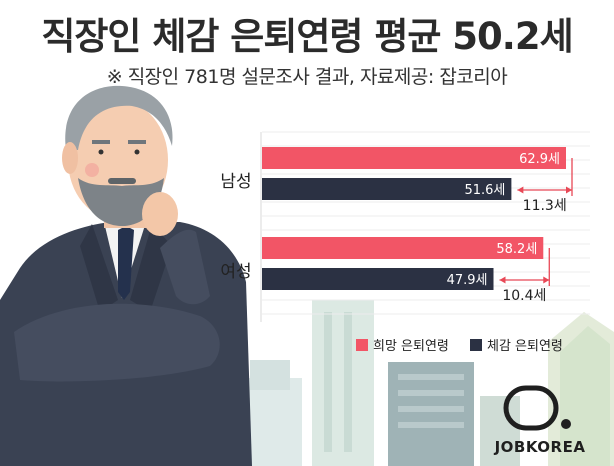 The image size is (614, 466). What do you see at coordinates (531, 408) in the screenshot?
I see `logo-mark` at bounding box center [531, 408].